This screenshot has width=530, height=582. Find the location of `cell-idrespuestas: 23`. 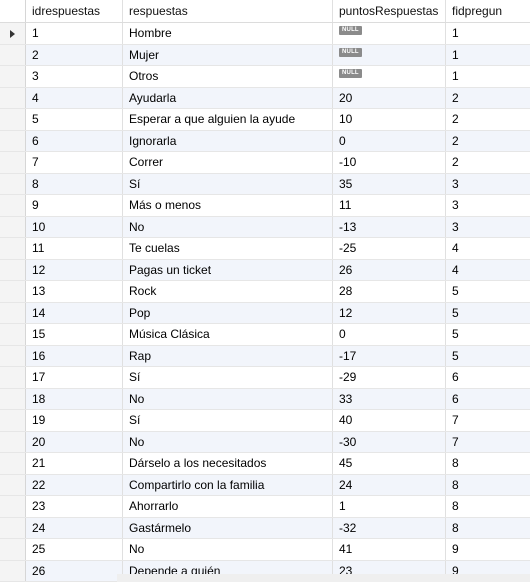

cell-idrespuestas: 23 is located at coordinates (74, 506).